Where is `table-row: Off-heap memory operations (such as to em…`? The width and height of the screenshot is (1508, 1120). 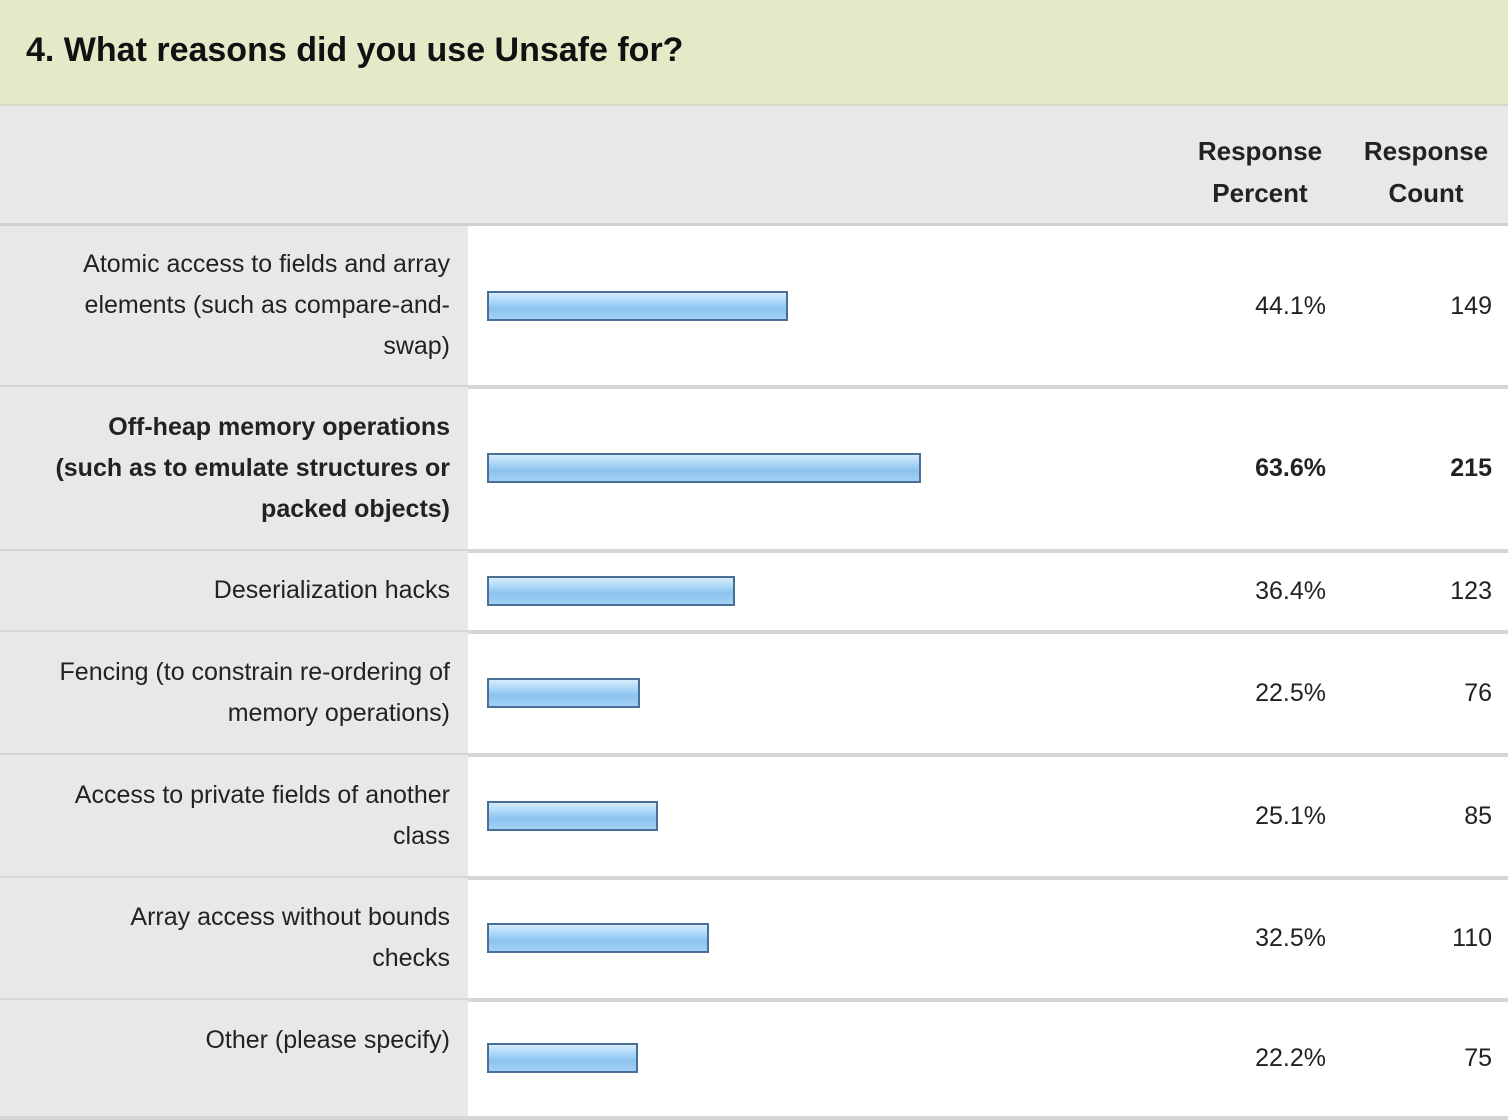
table-row: Off-heap memory operations (such as to em… is located at coordinates (754, 470).